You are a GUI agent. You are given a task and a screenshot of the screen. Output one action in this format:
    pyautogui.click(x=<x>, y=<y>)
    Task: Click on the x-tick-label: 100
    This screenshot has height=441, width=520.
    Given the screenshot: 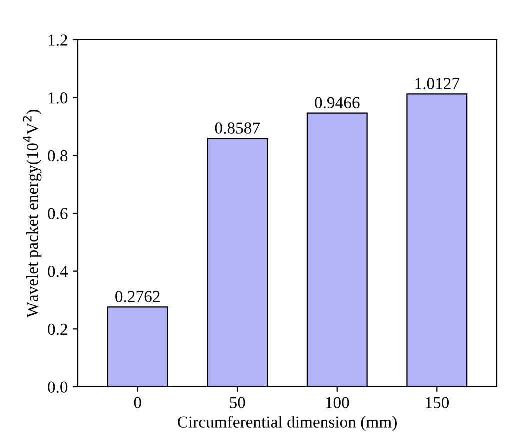 What is the action you would take?
    pyautogui.click(x=338, y=402)
    